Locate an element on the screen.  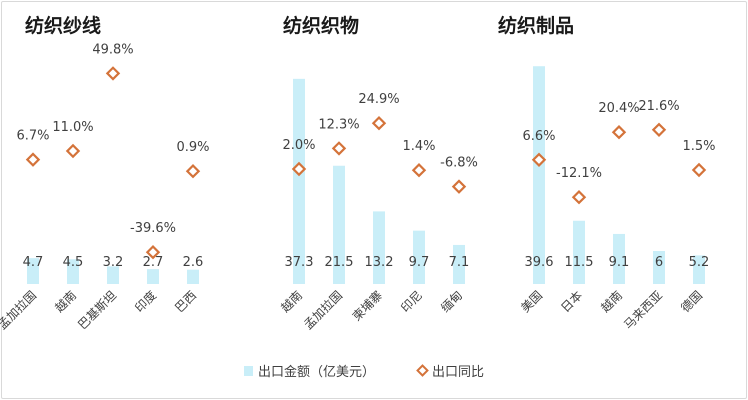
category-label: 缅甸 is located at coordinates (451, 301).